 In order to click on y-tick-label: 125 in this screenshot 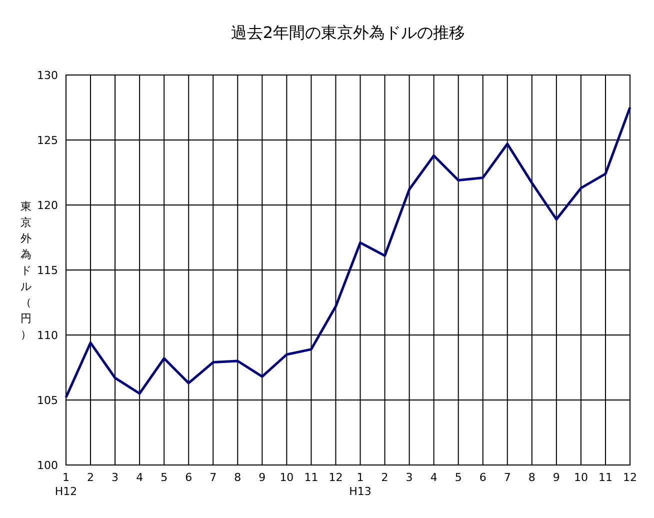, I will do `click(47, 140)`.